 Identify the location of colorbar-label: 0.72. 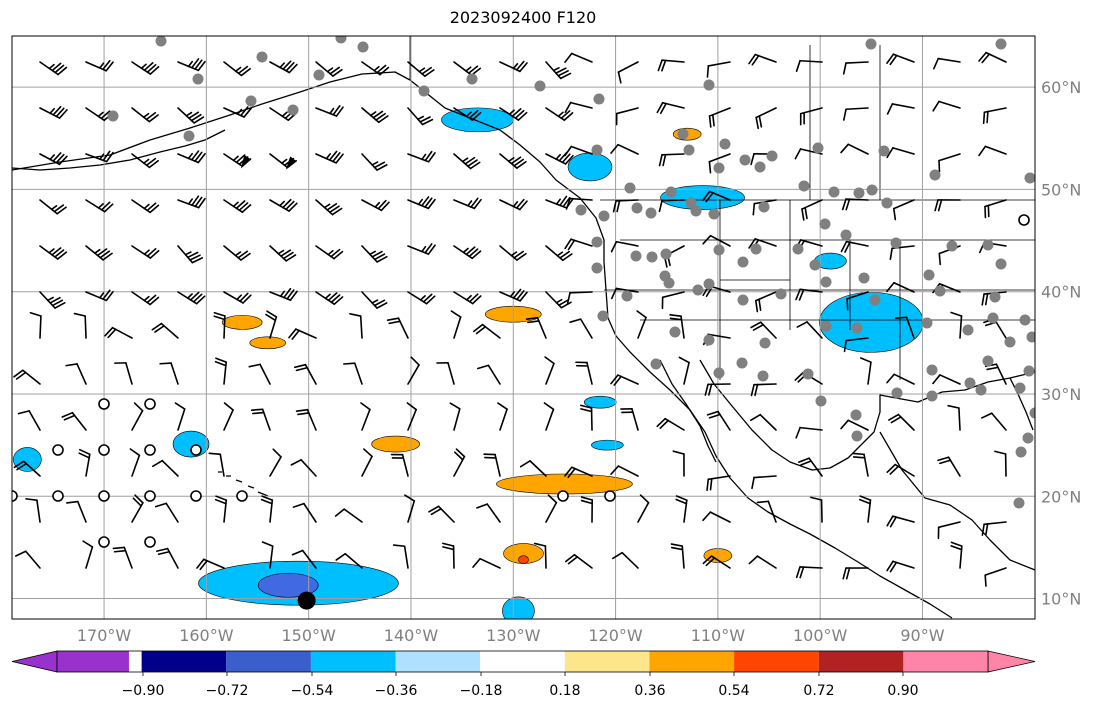
(818, 691).